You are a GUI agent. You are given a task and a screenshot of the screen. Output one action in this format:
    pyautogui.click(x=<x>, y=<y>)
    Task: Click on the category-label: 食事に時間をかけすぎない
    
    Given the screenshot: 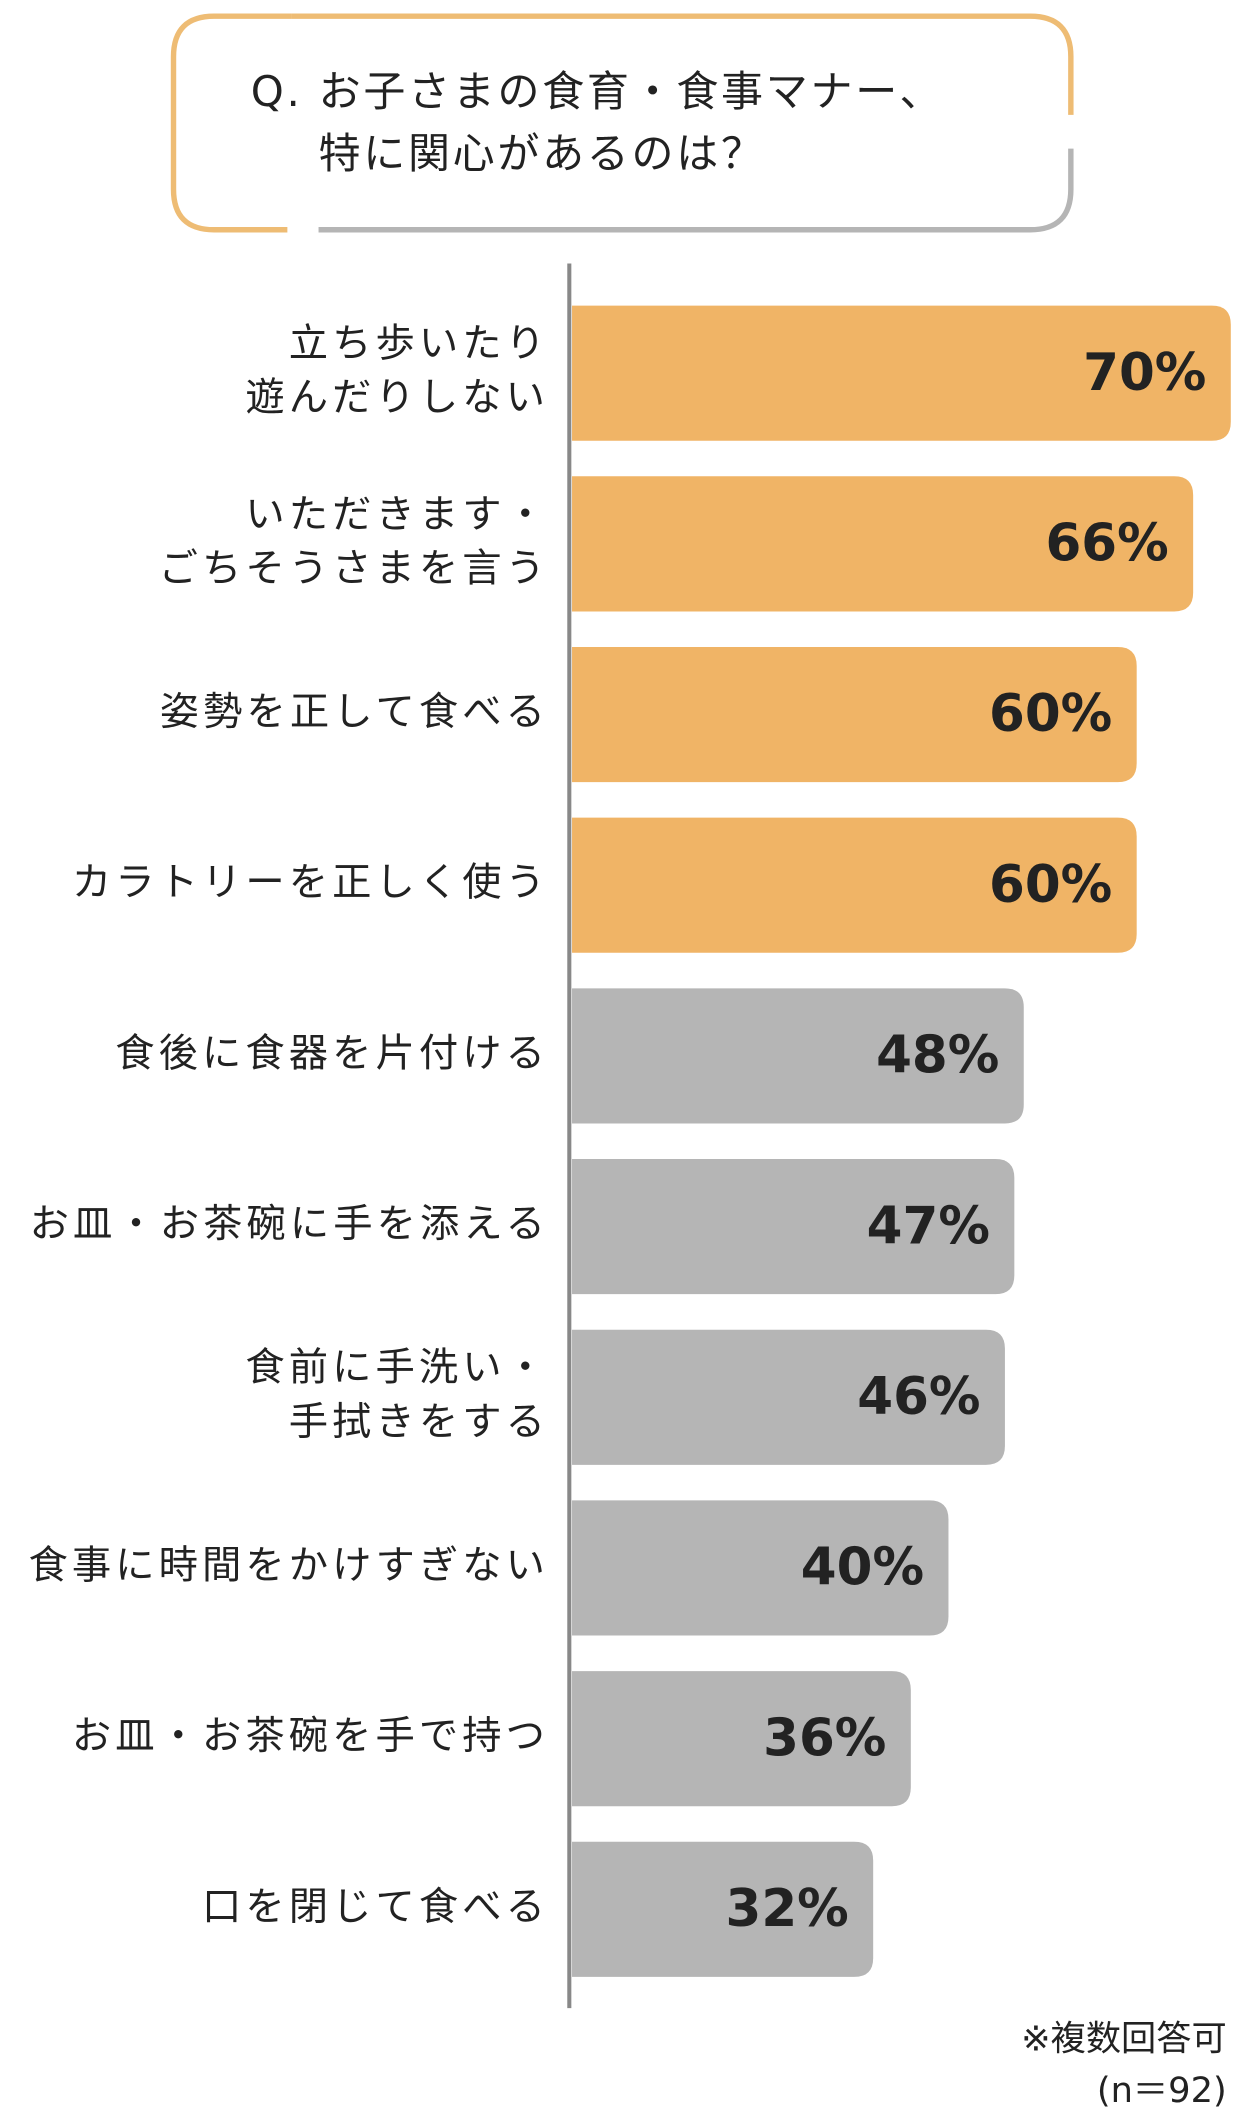 What is the action you would take?
    pyautogui.click(x=288, y=1566)
    